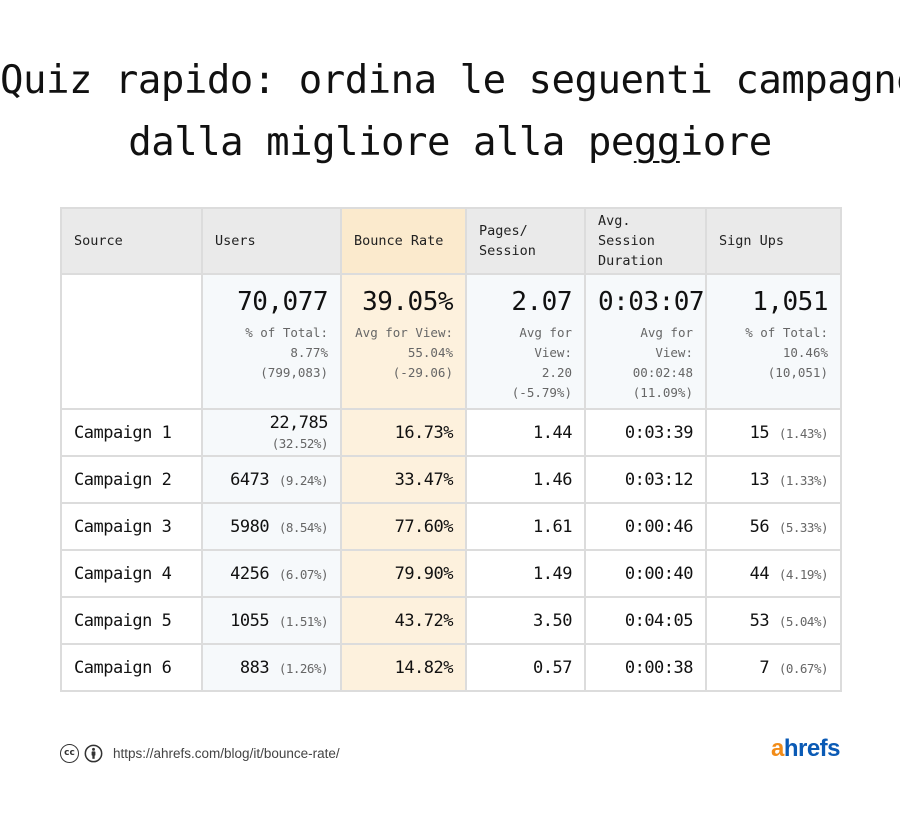 The image size is (900, 822). I want to click on logo-a: a, so click(777, 748).